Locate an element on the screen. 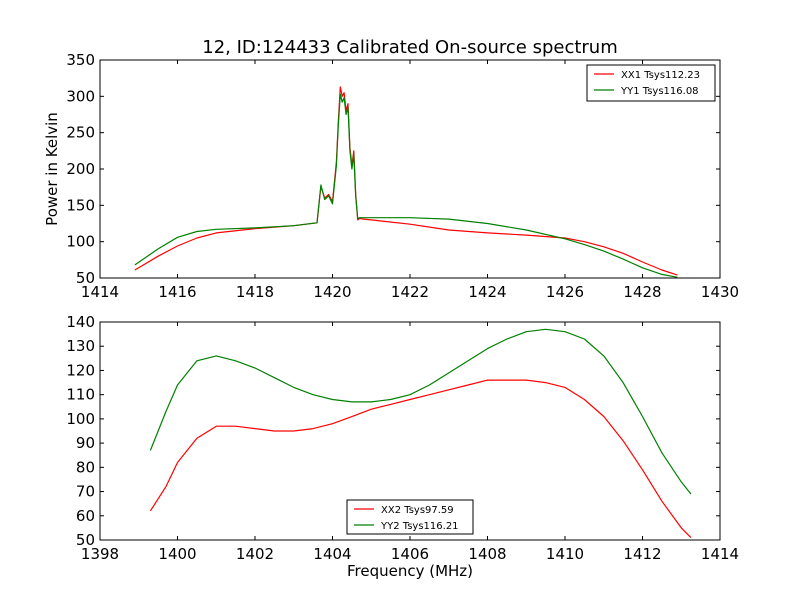 The width and height of the screenshot is (800, 600). legend-label-2: YY1 Tsys116.08 is located at coordinates (659, 91).